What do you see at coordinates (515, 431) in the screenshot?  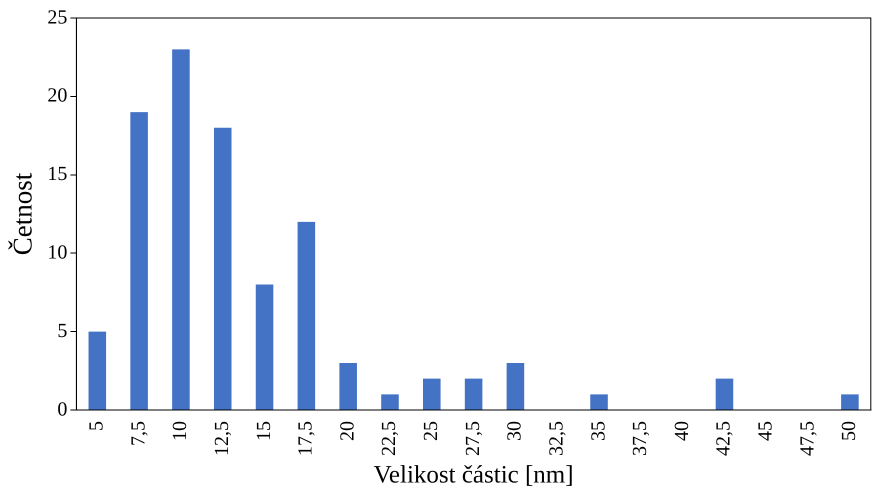 I see `x-tick-label: 30` at bounding box center [515, 431].